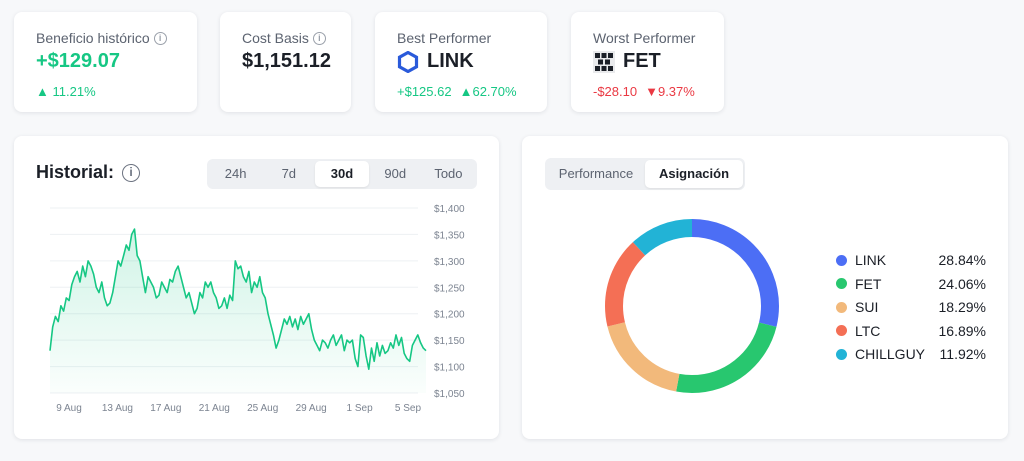 This screenshot has height=461, width=1024. What do you see at coordinates (275, 38) in the screenshot?
I see `cost-basis-label-text: Cost Basis` at bounding box center [275, 38].